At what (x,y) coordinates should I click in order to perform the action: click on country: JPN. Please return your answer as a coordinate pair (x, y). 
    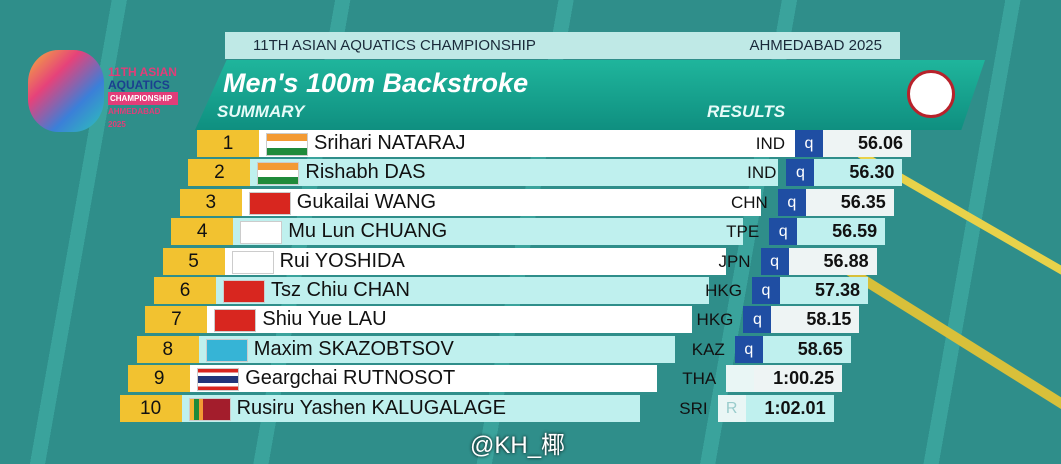
    Looking at the image, I should click on (734, 261).